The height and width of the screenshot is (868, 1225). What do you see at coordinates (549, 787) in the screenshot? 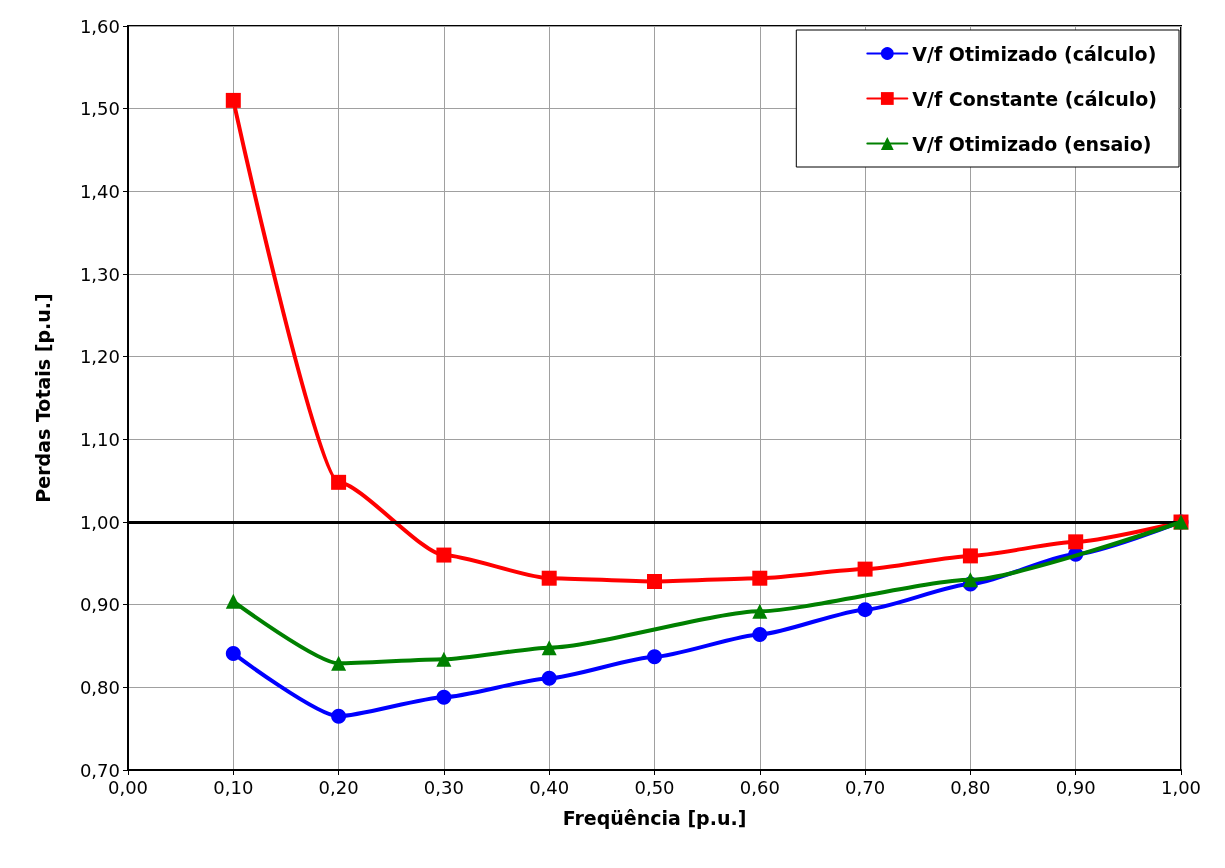
I see `x-tick-label: 0,40` at bounding box center [549, 787].